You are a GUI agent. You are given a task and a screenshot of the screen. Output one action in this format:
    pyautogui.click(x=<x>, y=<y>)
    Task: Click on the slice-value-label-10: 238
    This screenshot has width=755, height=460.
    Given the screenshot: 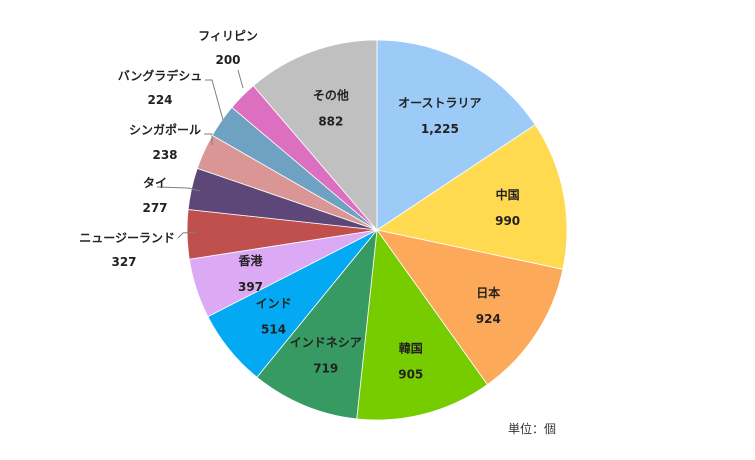 What is the action you would take?
    pyautogui.click(x=164, y=155)
    